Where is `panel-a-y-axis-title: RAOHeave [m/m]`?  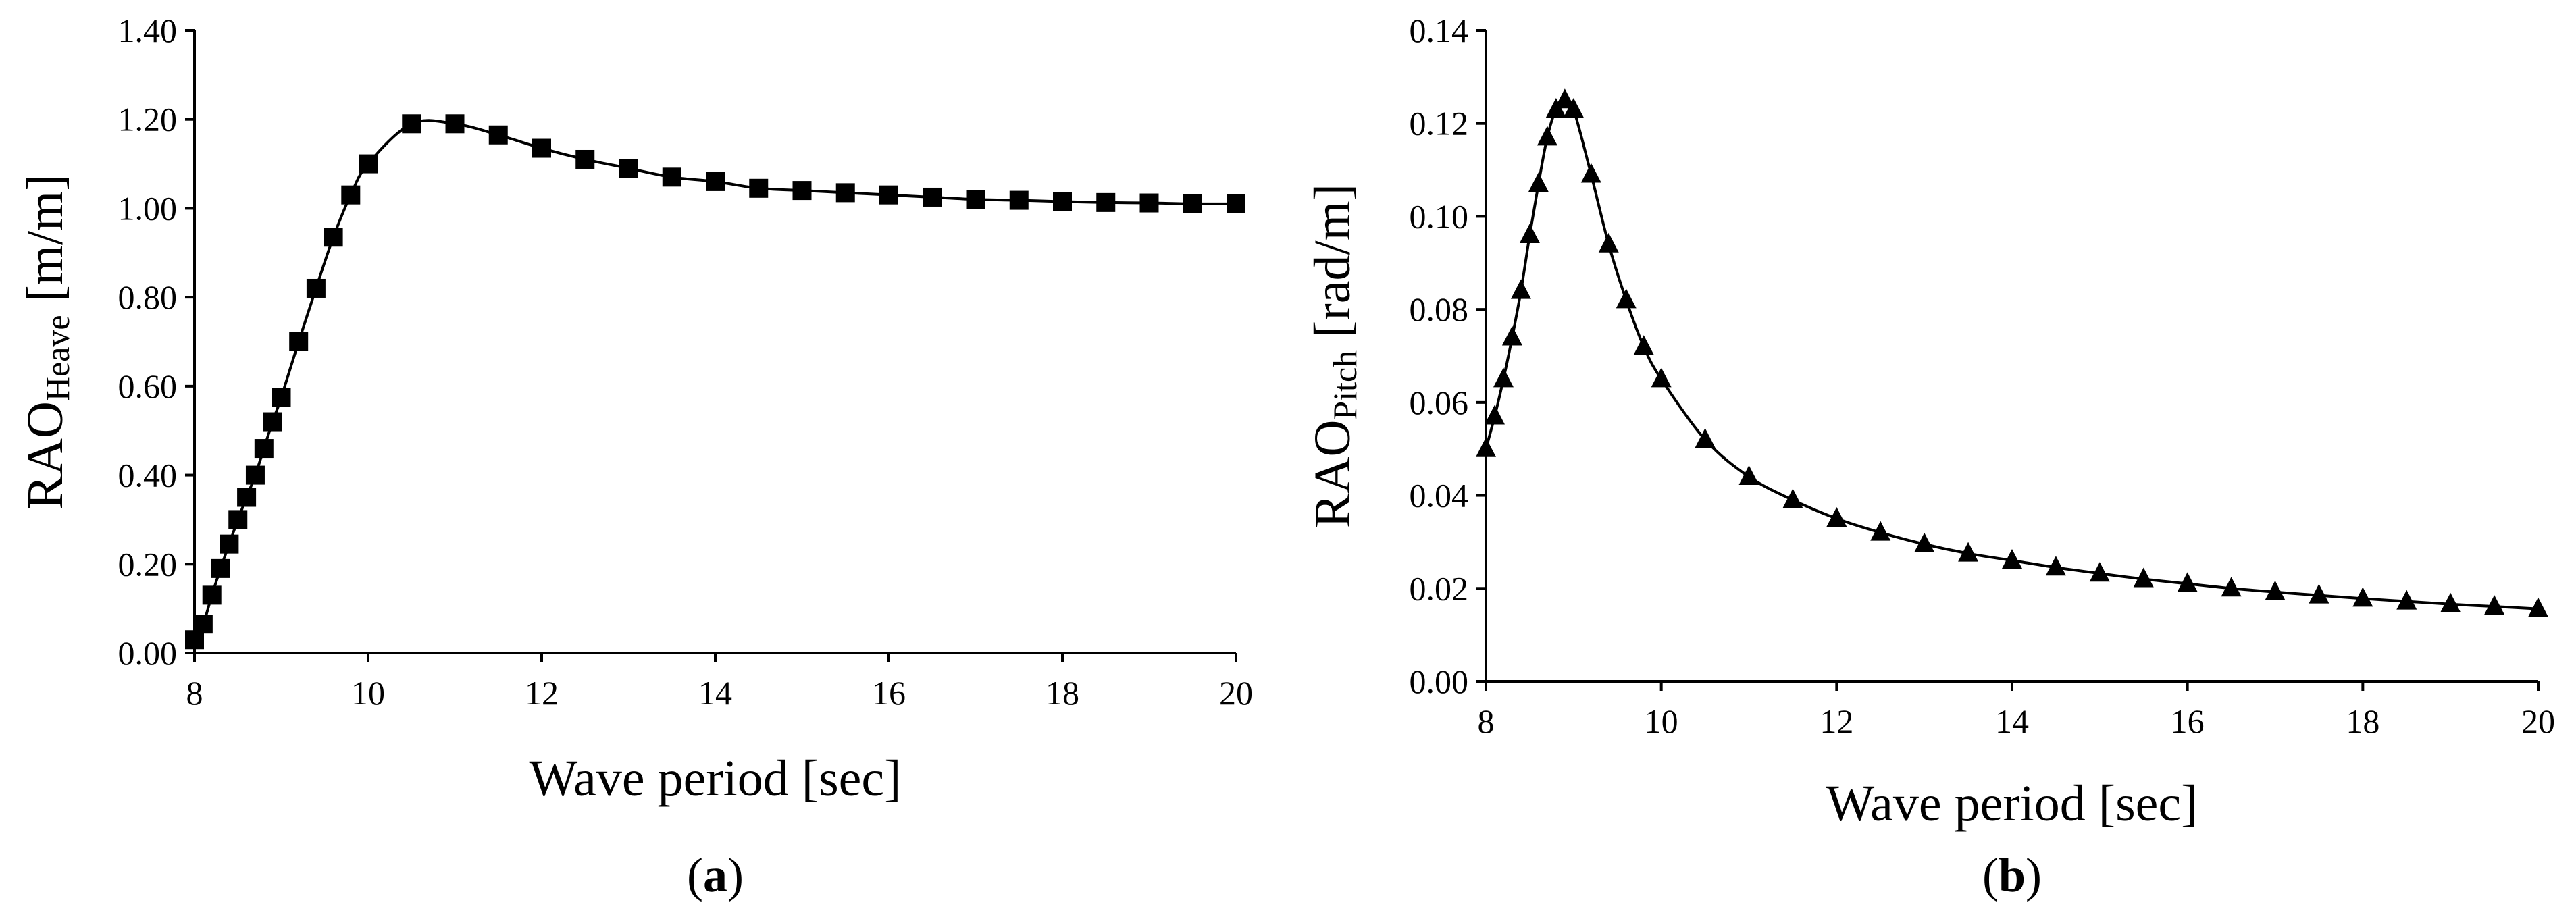
panel-a-y-axis-title: RAOHeave [m/m] is located at coordinates (46, 341).